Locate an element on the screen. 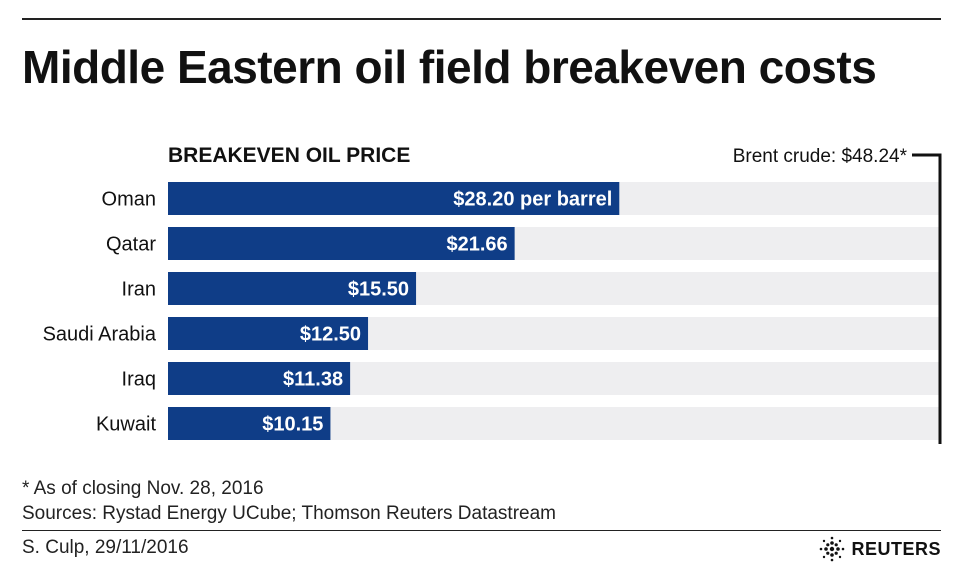  bar-value-label: $10.15 is located at coordinates (292, 425).